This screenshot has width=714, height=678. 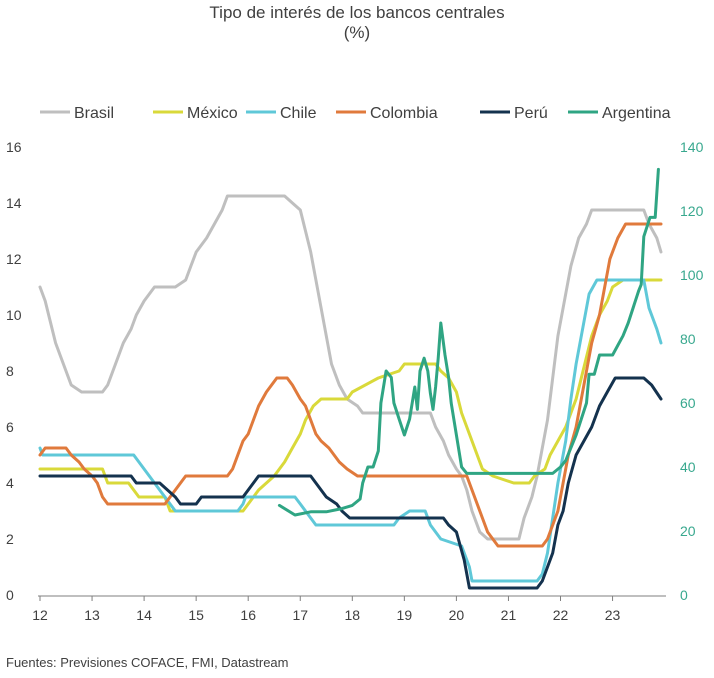 What do you see at coordinates (298, 113) in the screenshot?
I see `legend-label-chile: Chile` at bounding box center [298, 113].